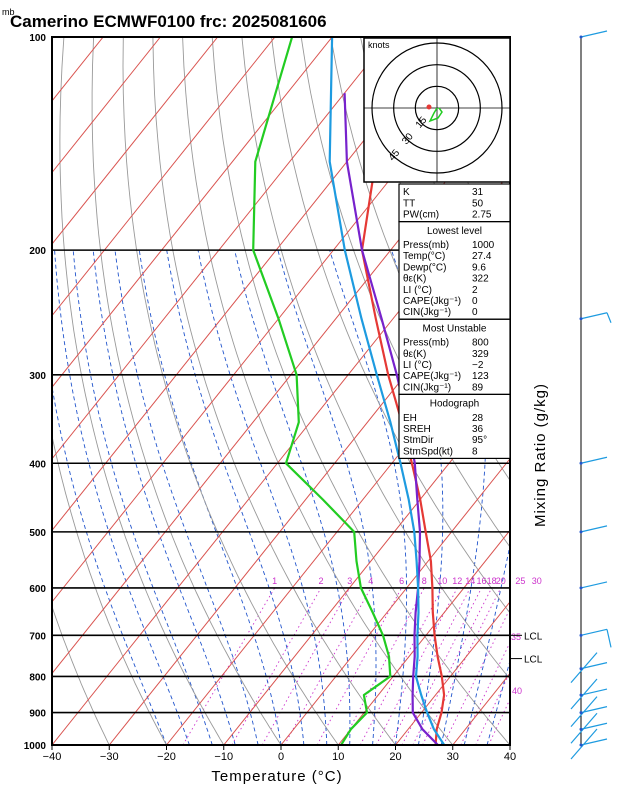 This screenshot has width=618, height=805. Describe the element at coordinates (480, 376) in the screenshot. I see `index-value: 123` at that location.